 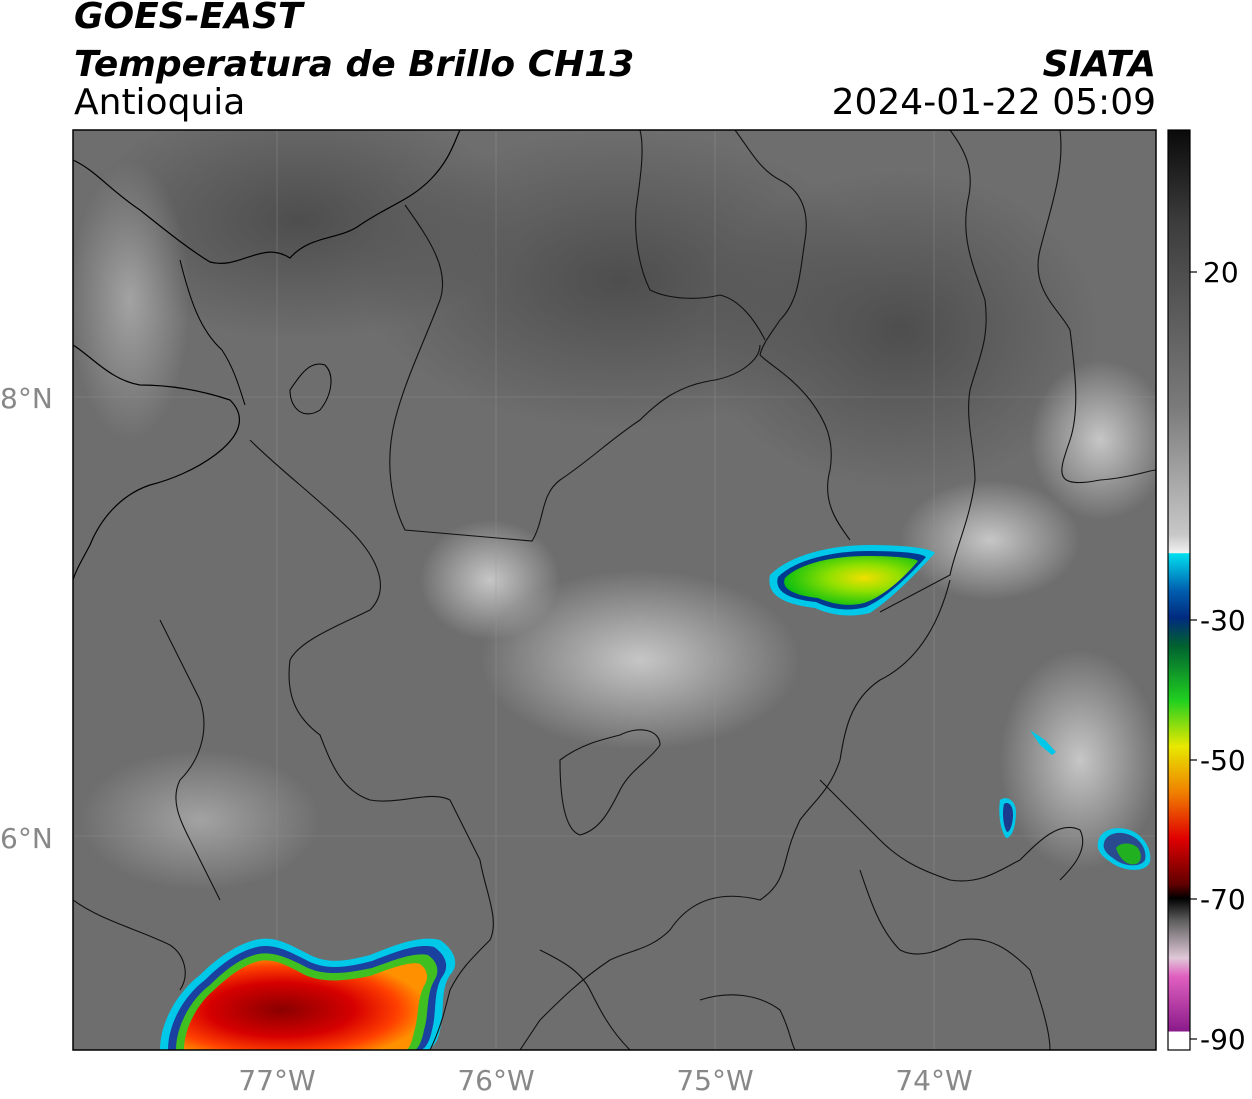 I want to click on colorbar-tick-label: -70, so click(x=1223, y=899).